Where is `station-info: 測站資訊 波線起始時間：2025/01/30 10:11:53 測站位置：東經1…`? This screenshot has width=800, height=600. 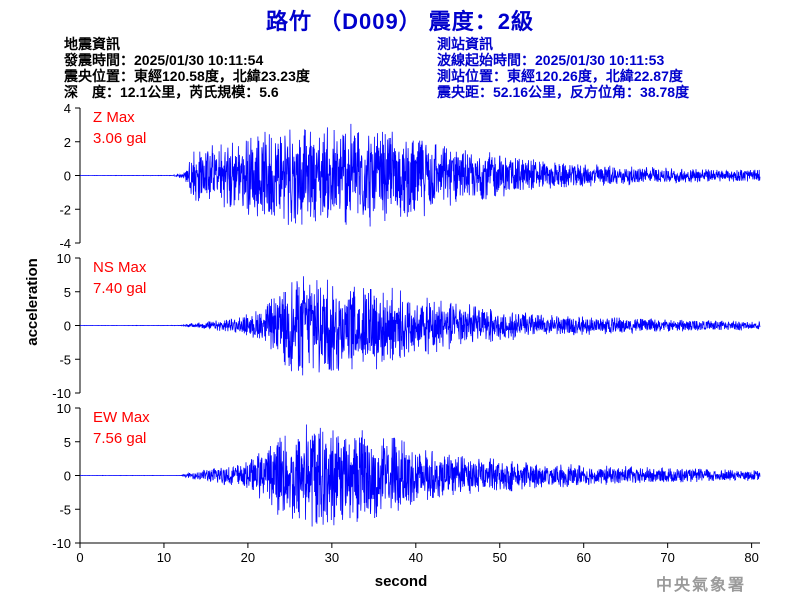
station-info: 測站資訊 波線起始時間：2025/01/30 10:11:53 測站位置：東經1… is located at coordinates (563, 68).